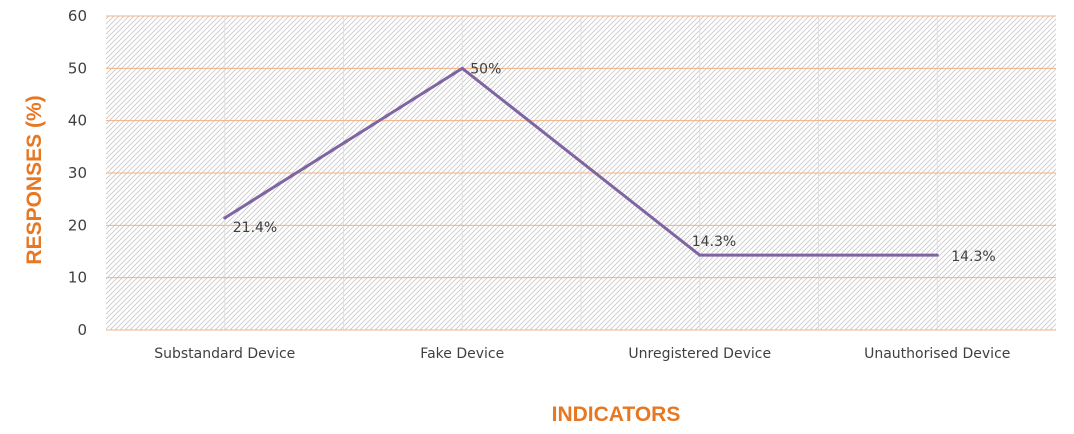  Describe the element at coordinates (77, 278) in the screenshot. I see `y-tick-label: 10` at that location.